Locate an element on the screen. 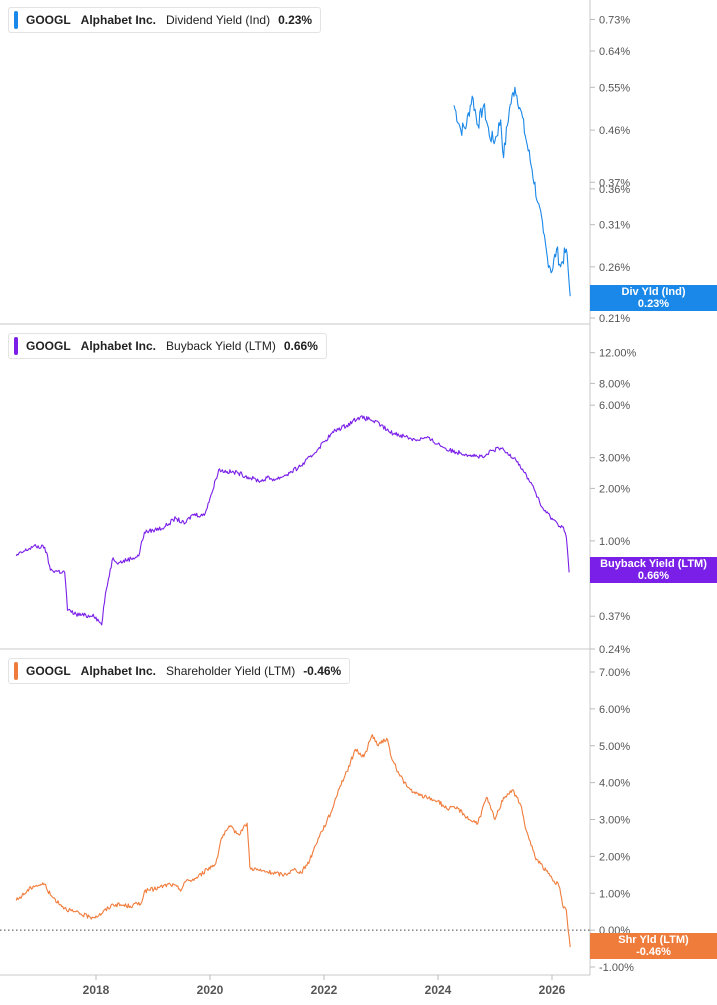  x-tick-label: 2024 is located at coordinates (438, 990).